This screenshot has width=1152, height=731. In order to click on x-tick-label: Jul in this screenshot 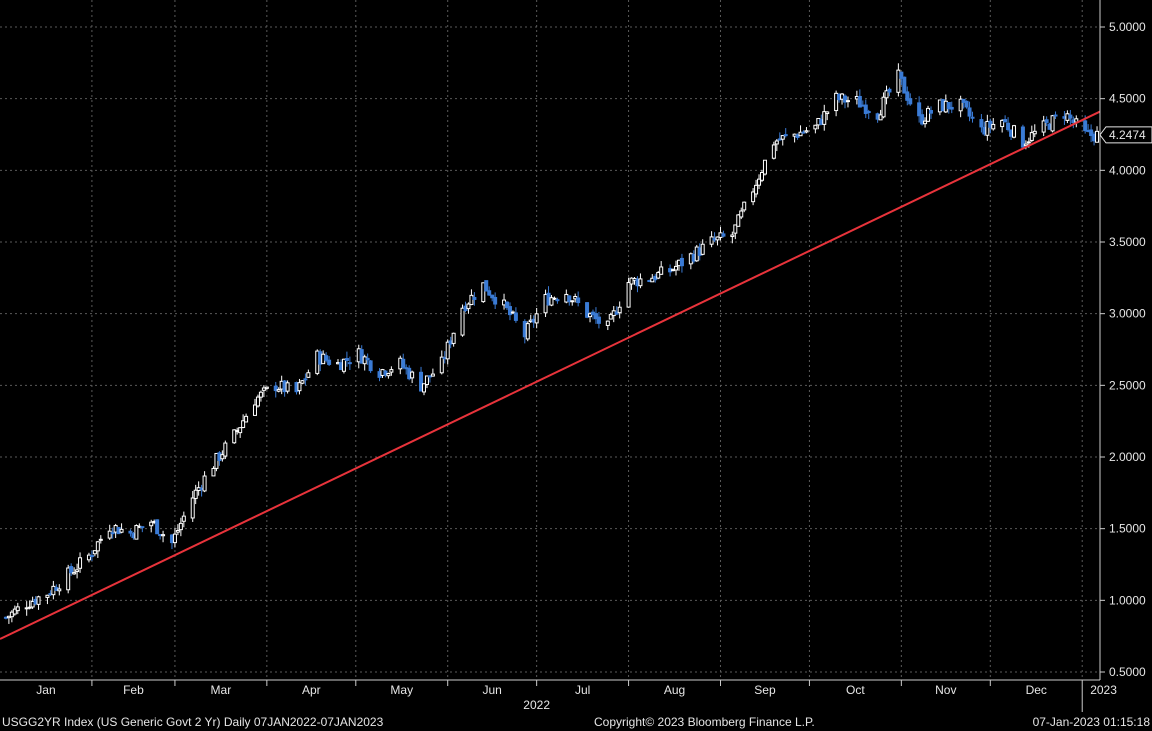, I will do `click(582, 690)`.